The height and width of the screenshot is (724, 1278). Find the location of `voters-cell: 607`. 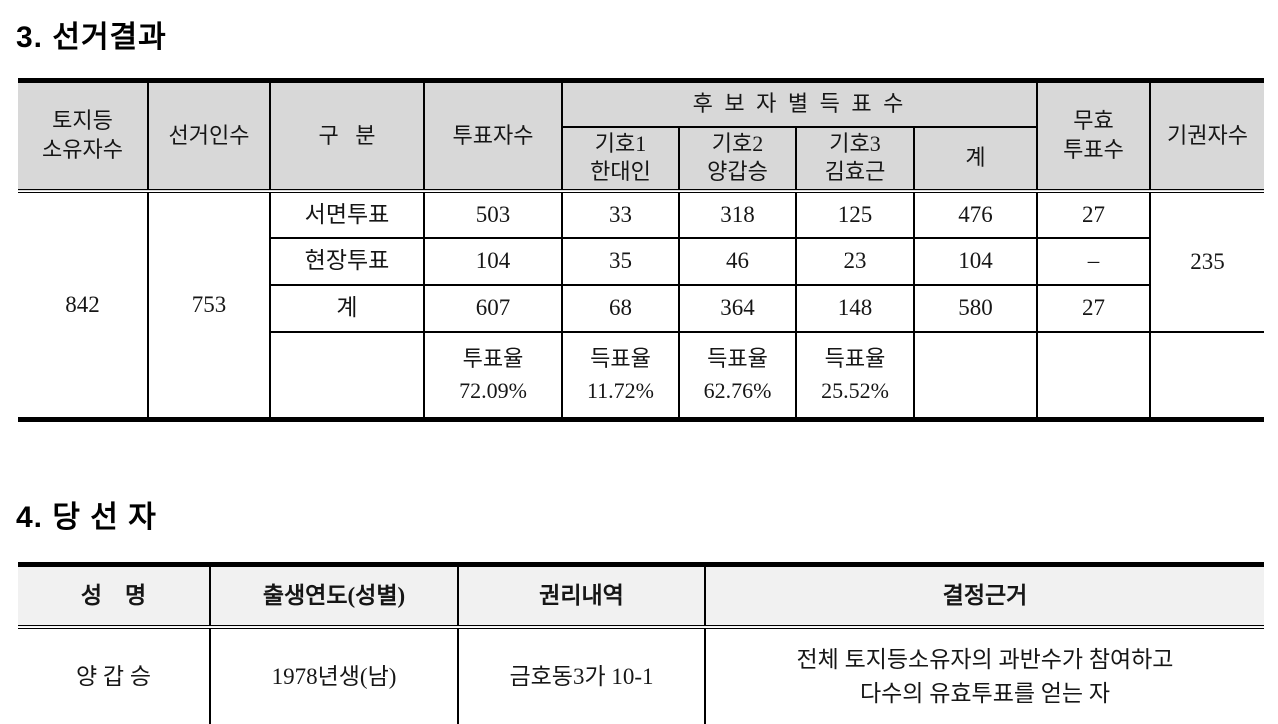

voters-cell: 607 is located at coordinates (493, 308).